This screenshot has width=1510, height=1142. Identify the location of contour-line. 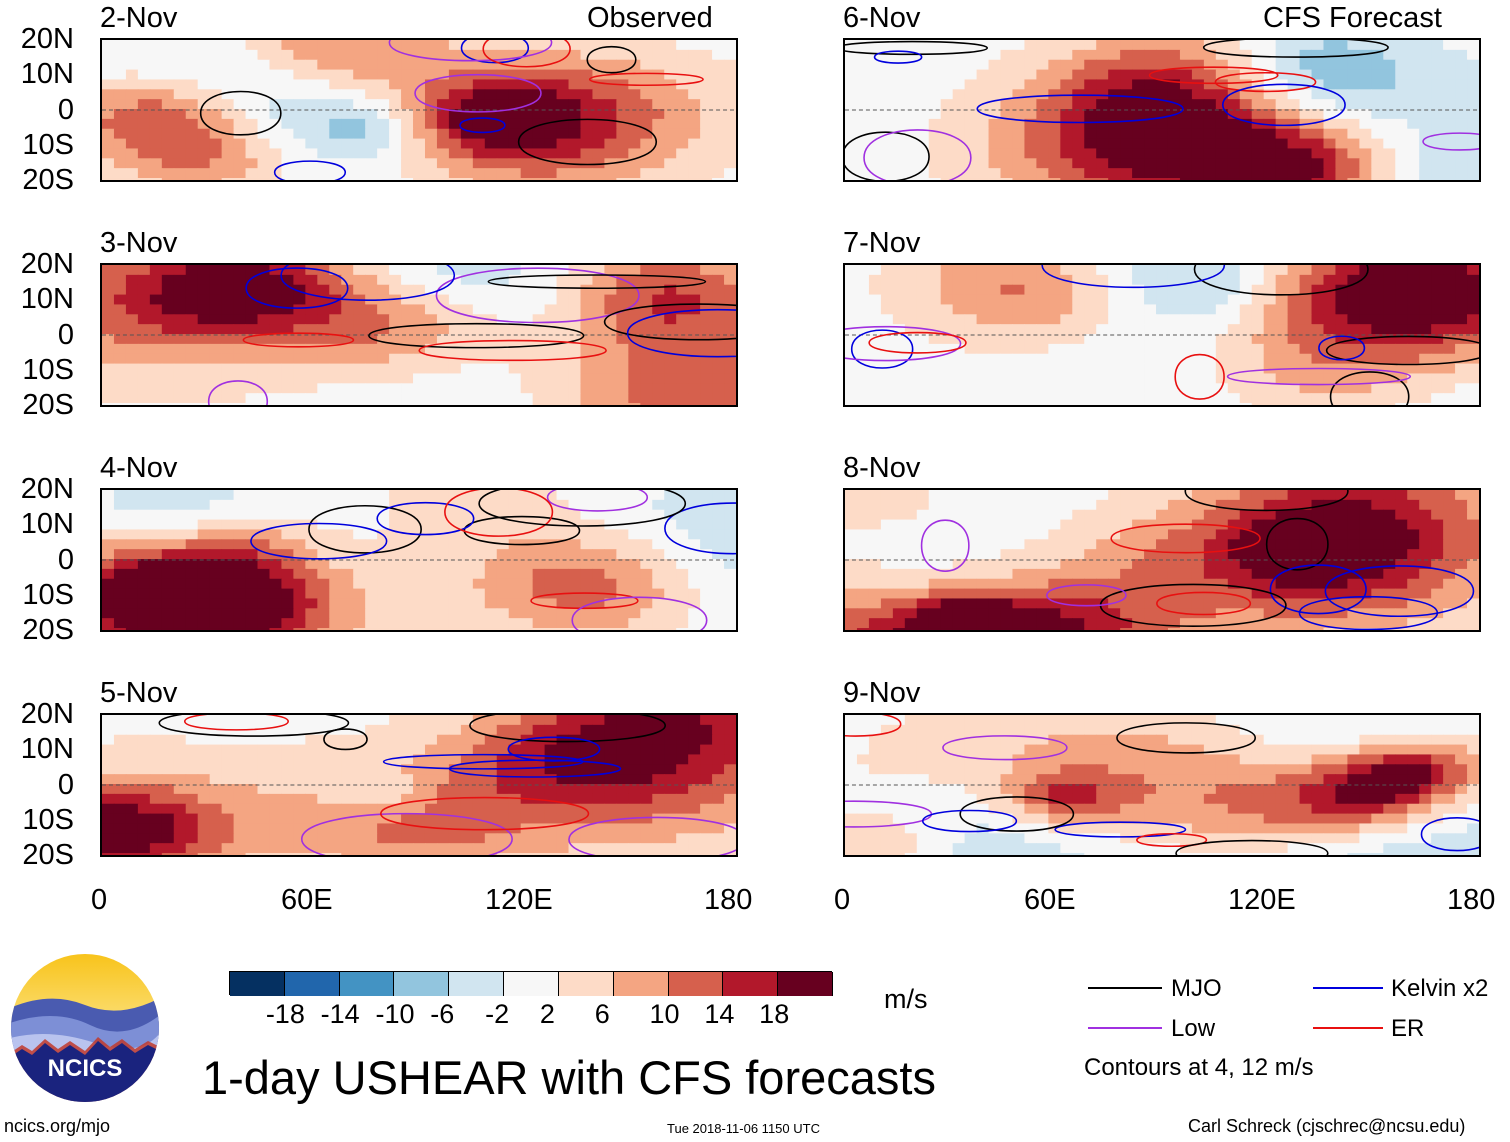
(238, 392).